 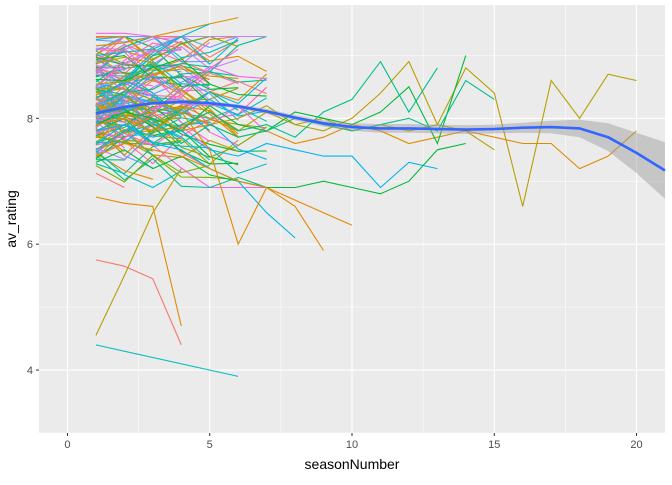 I want to click on y-tick-label: 6, so click(x=30, y=245).